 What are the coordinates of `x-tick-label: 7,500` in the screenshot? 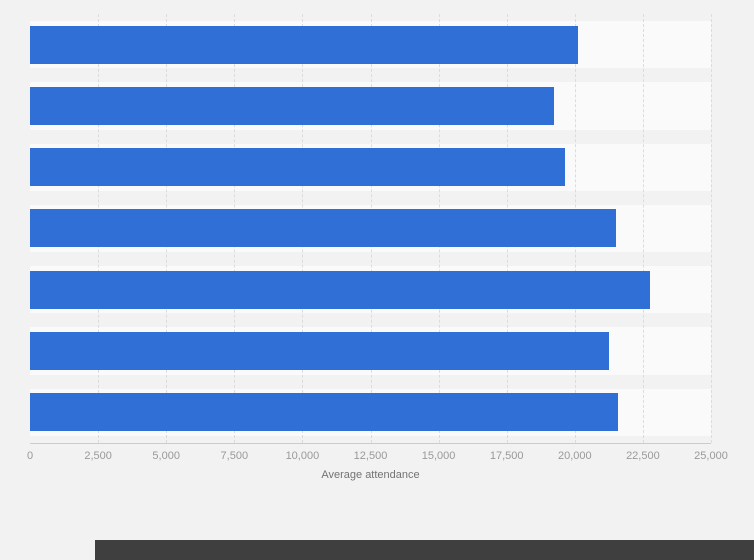 It's located at (234, 456).